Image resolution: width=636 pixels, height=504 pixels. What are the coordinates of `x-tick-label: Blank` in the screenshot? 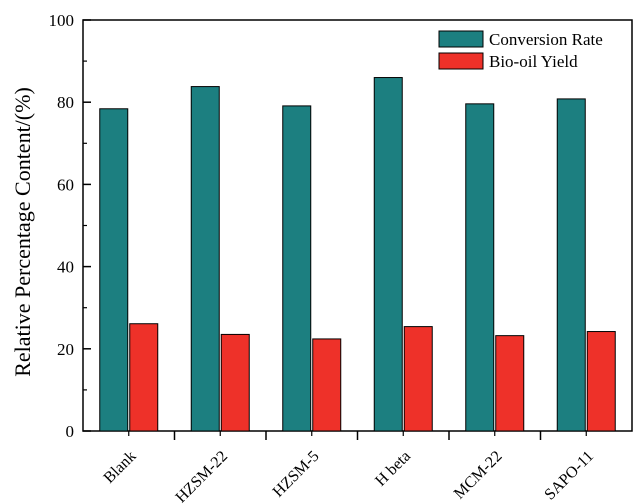 It's located at (120, 467).